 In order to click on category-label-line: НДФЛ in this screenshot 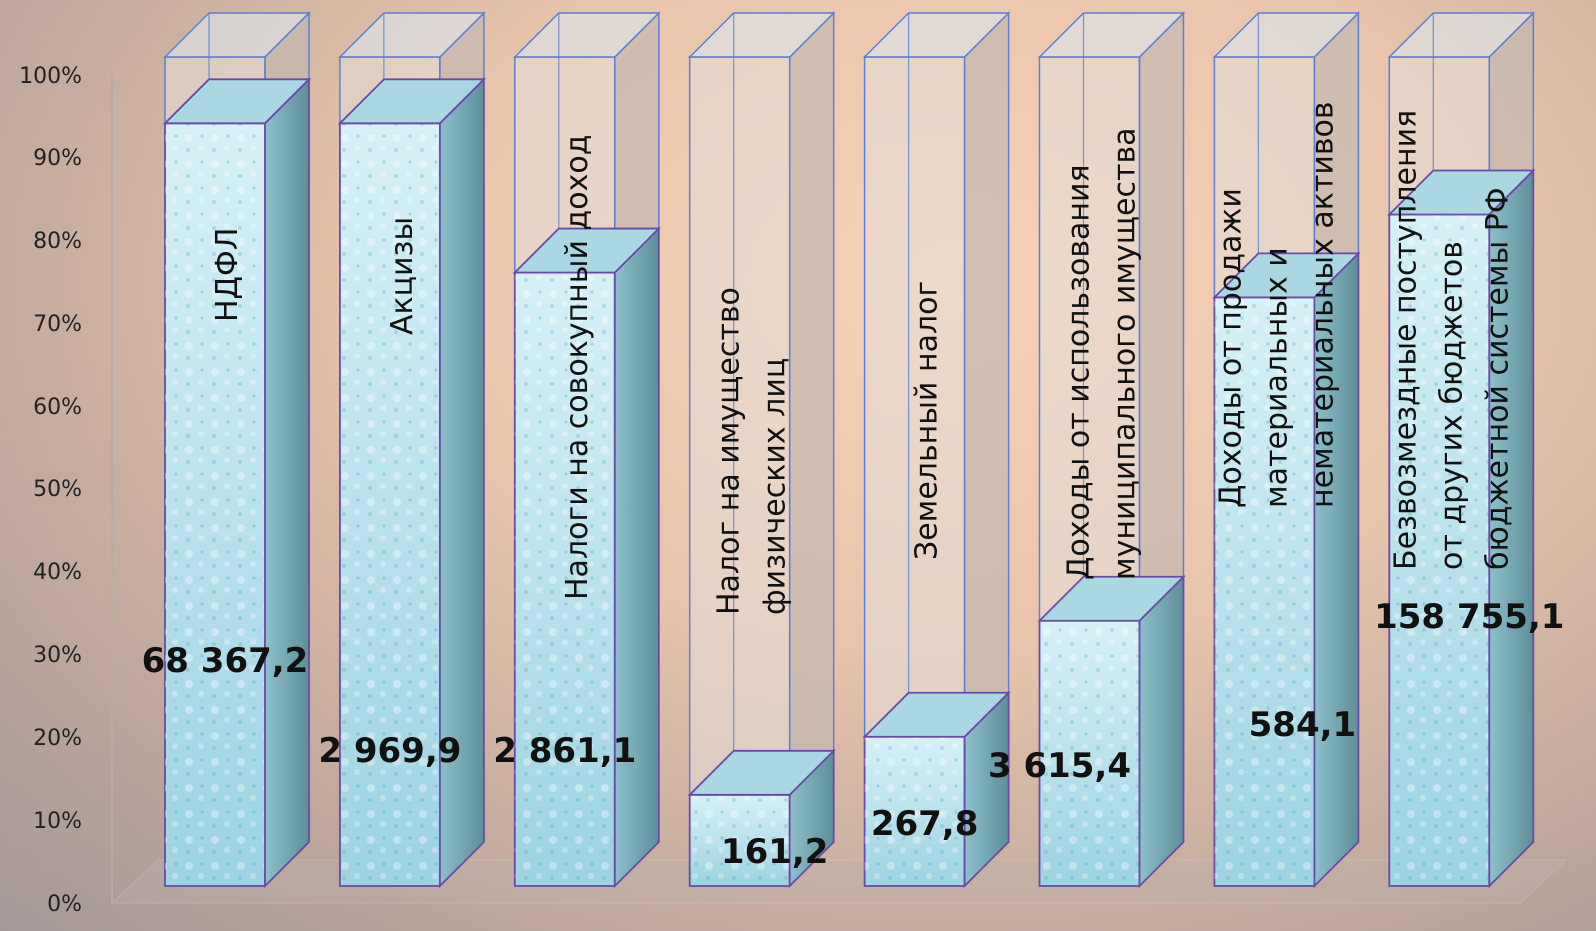, I will do `click(227, 275)`.